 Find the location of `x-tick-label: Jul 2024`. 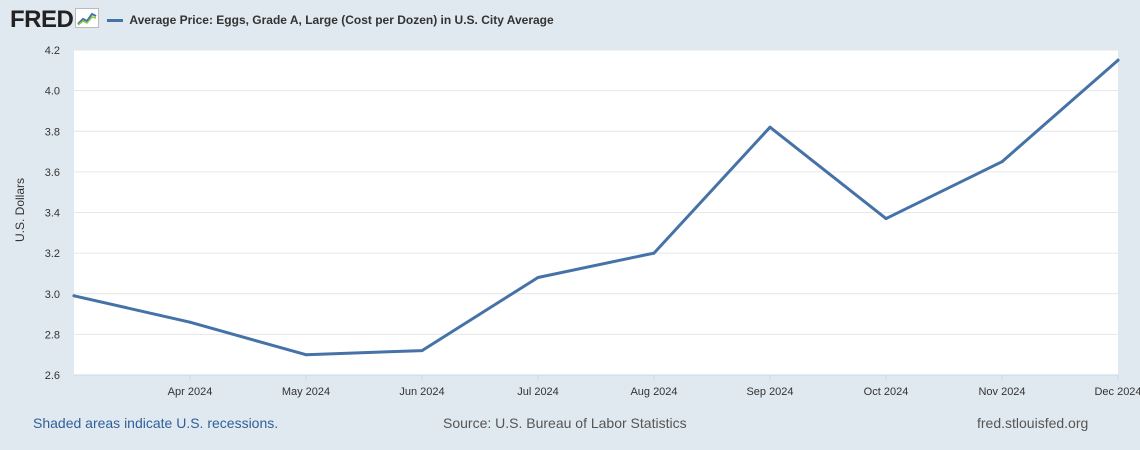

x-tick-label: Jul 2024 is located at coordinates (538, 392).